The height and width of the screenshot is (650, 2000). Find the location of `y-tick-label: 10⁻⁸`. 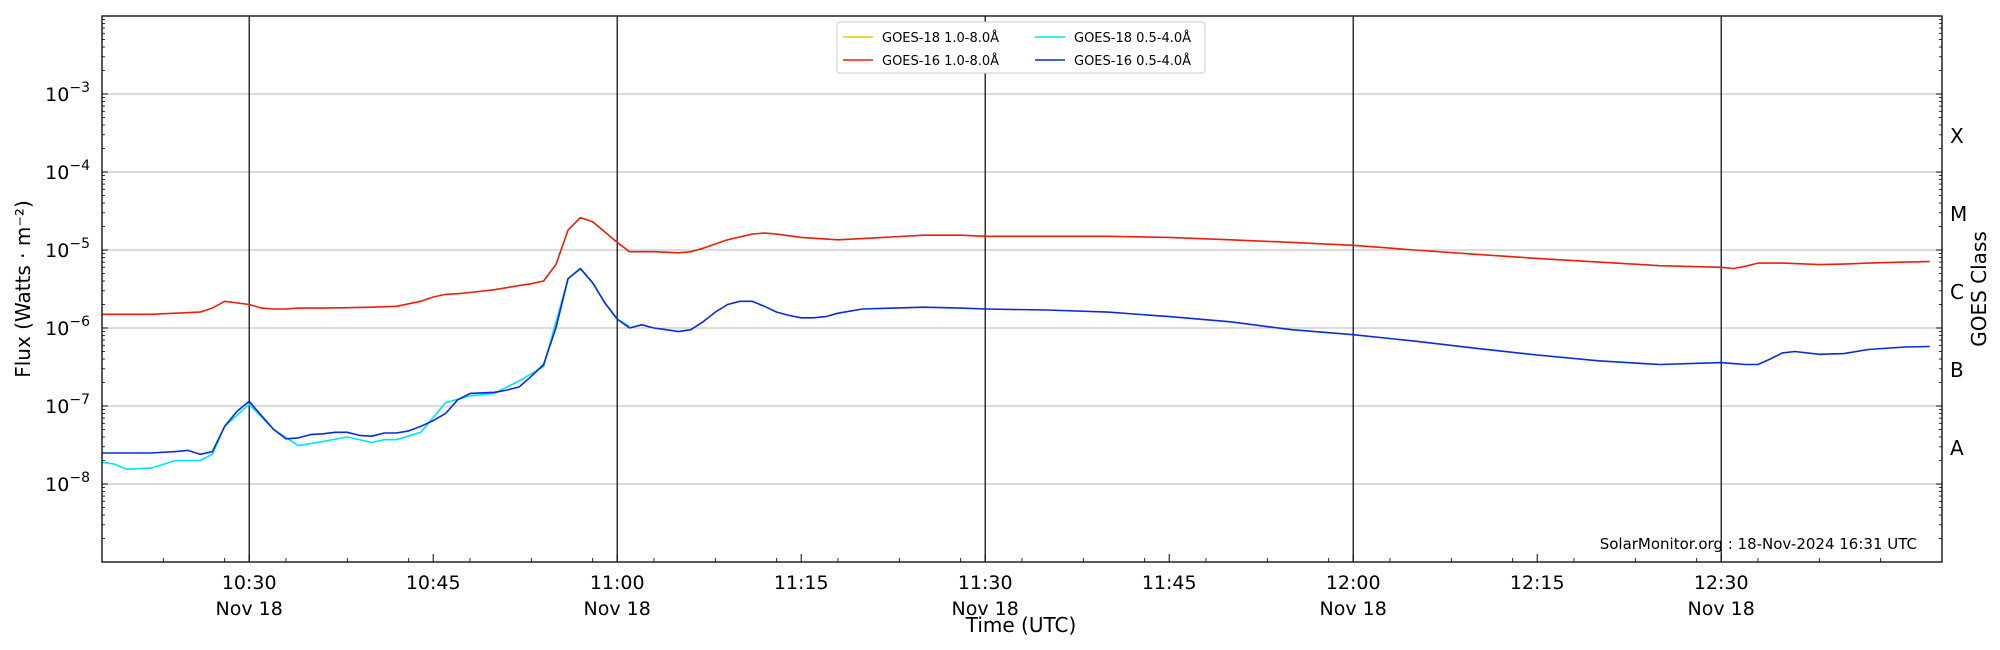

y-tick-label: 10⁻⁸ is located at coordinates (67, 483).